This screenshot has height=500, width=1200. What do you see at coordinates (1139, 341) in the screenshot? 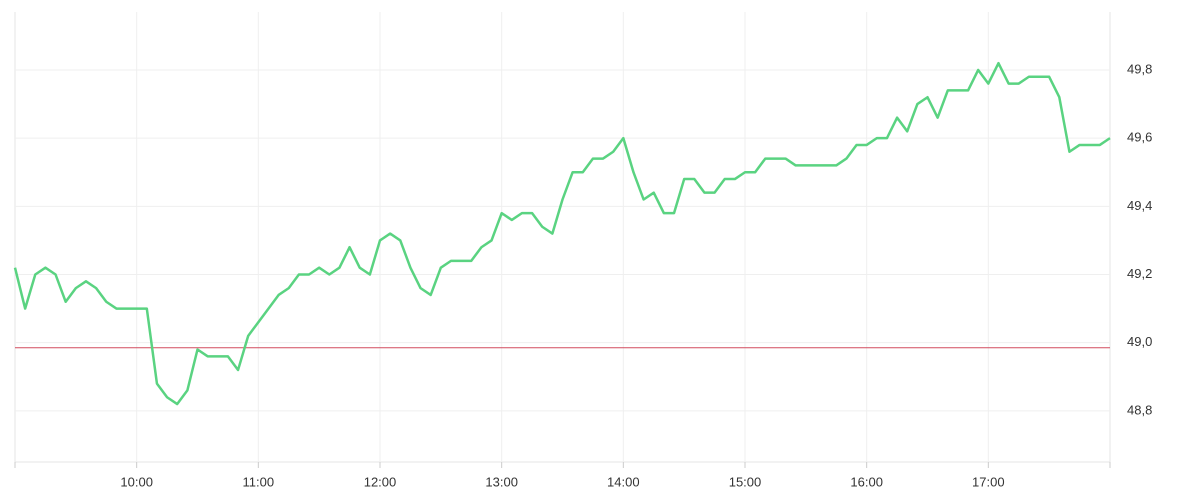
I see `y-tick-label: 49,0` at bounding box center [1139, 341].